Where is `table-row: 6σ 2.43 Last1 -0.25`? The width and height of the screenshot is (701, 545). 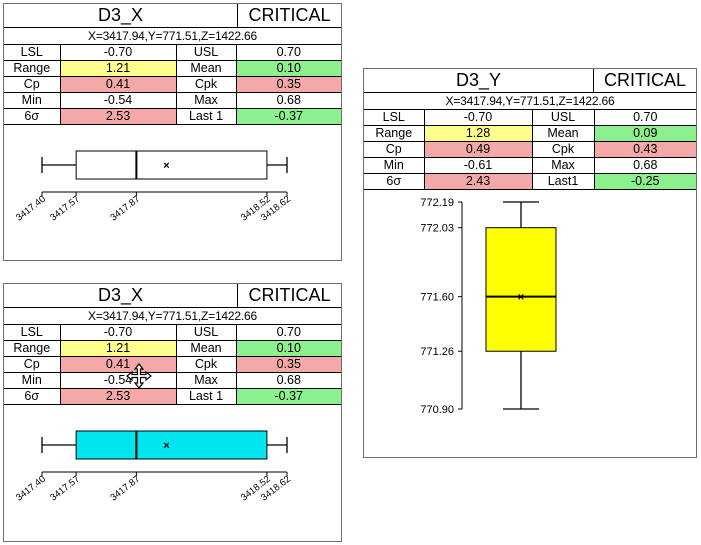
table-row: 6σ 2.43 Last1 -0.25 is located at coordinates (530, 181).